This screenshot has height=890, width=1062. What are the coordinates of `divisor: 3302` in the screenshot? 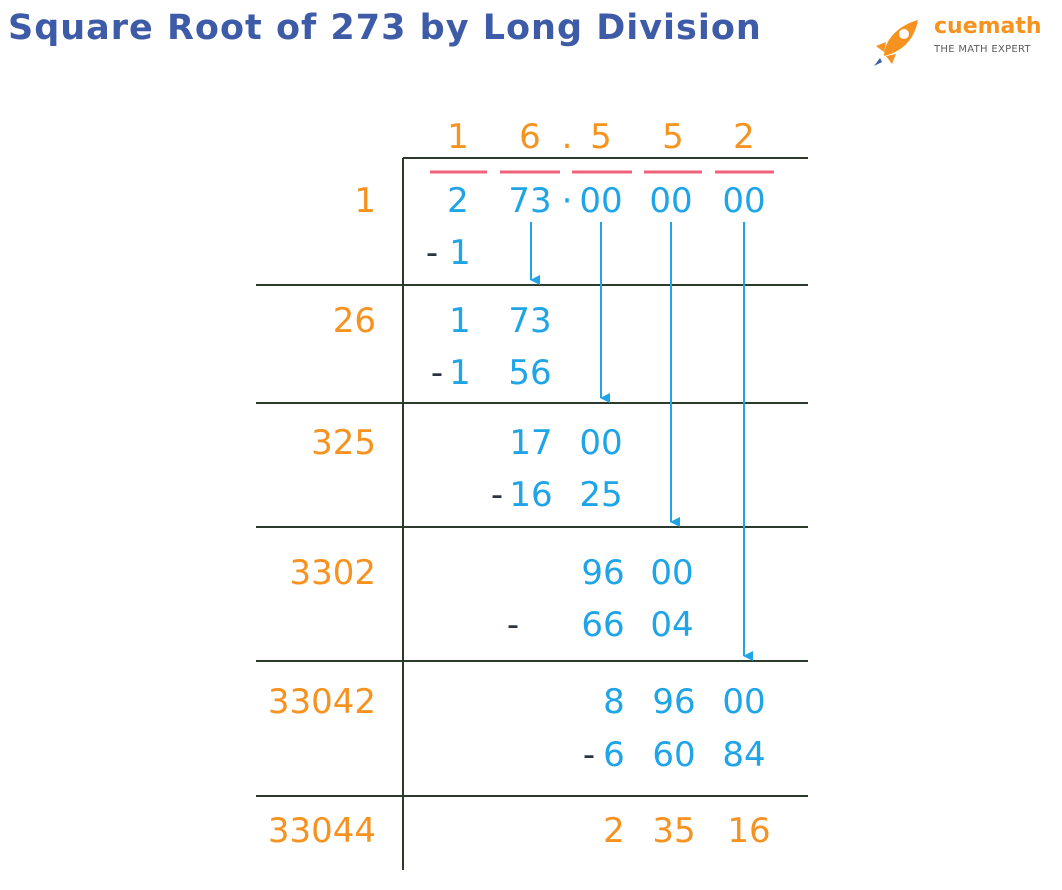 It's located at (332, 573).